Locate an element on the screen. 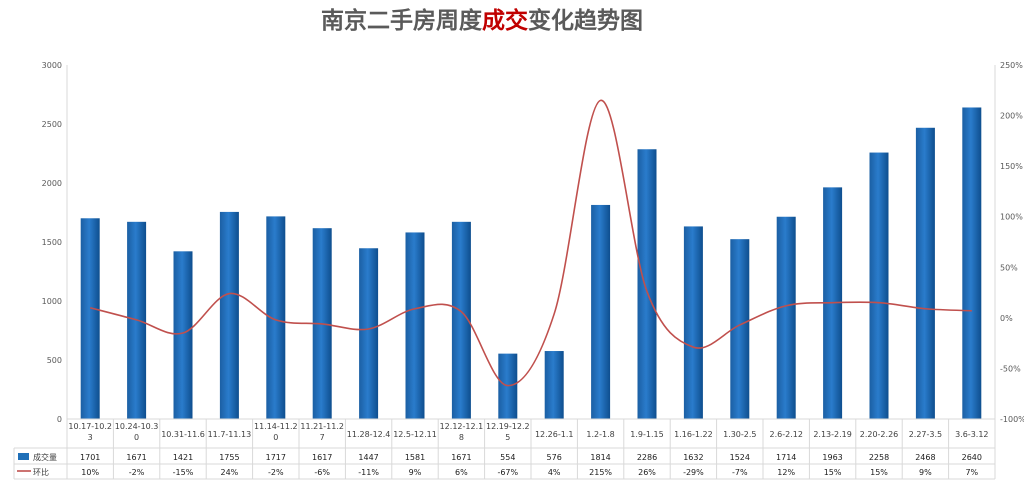 The width and height of the screenshot is (1024, 480). left-tick-label: 2500 is located at coordinates (52, 124).